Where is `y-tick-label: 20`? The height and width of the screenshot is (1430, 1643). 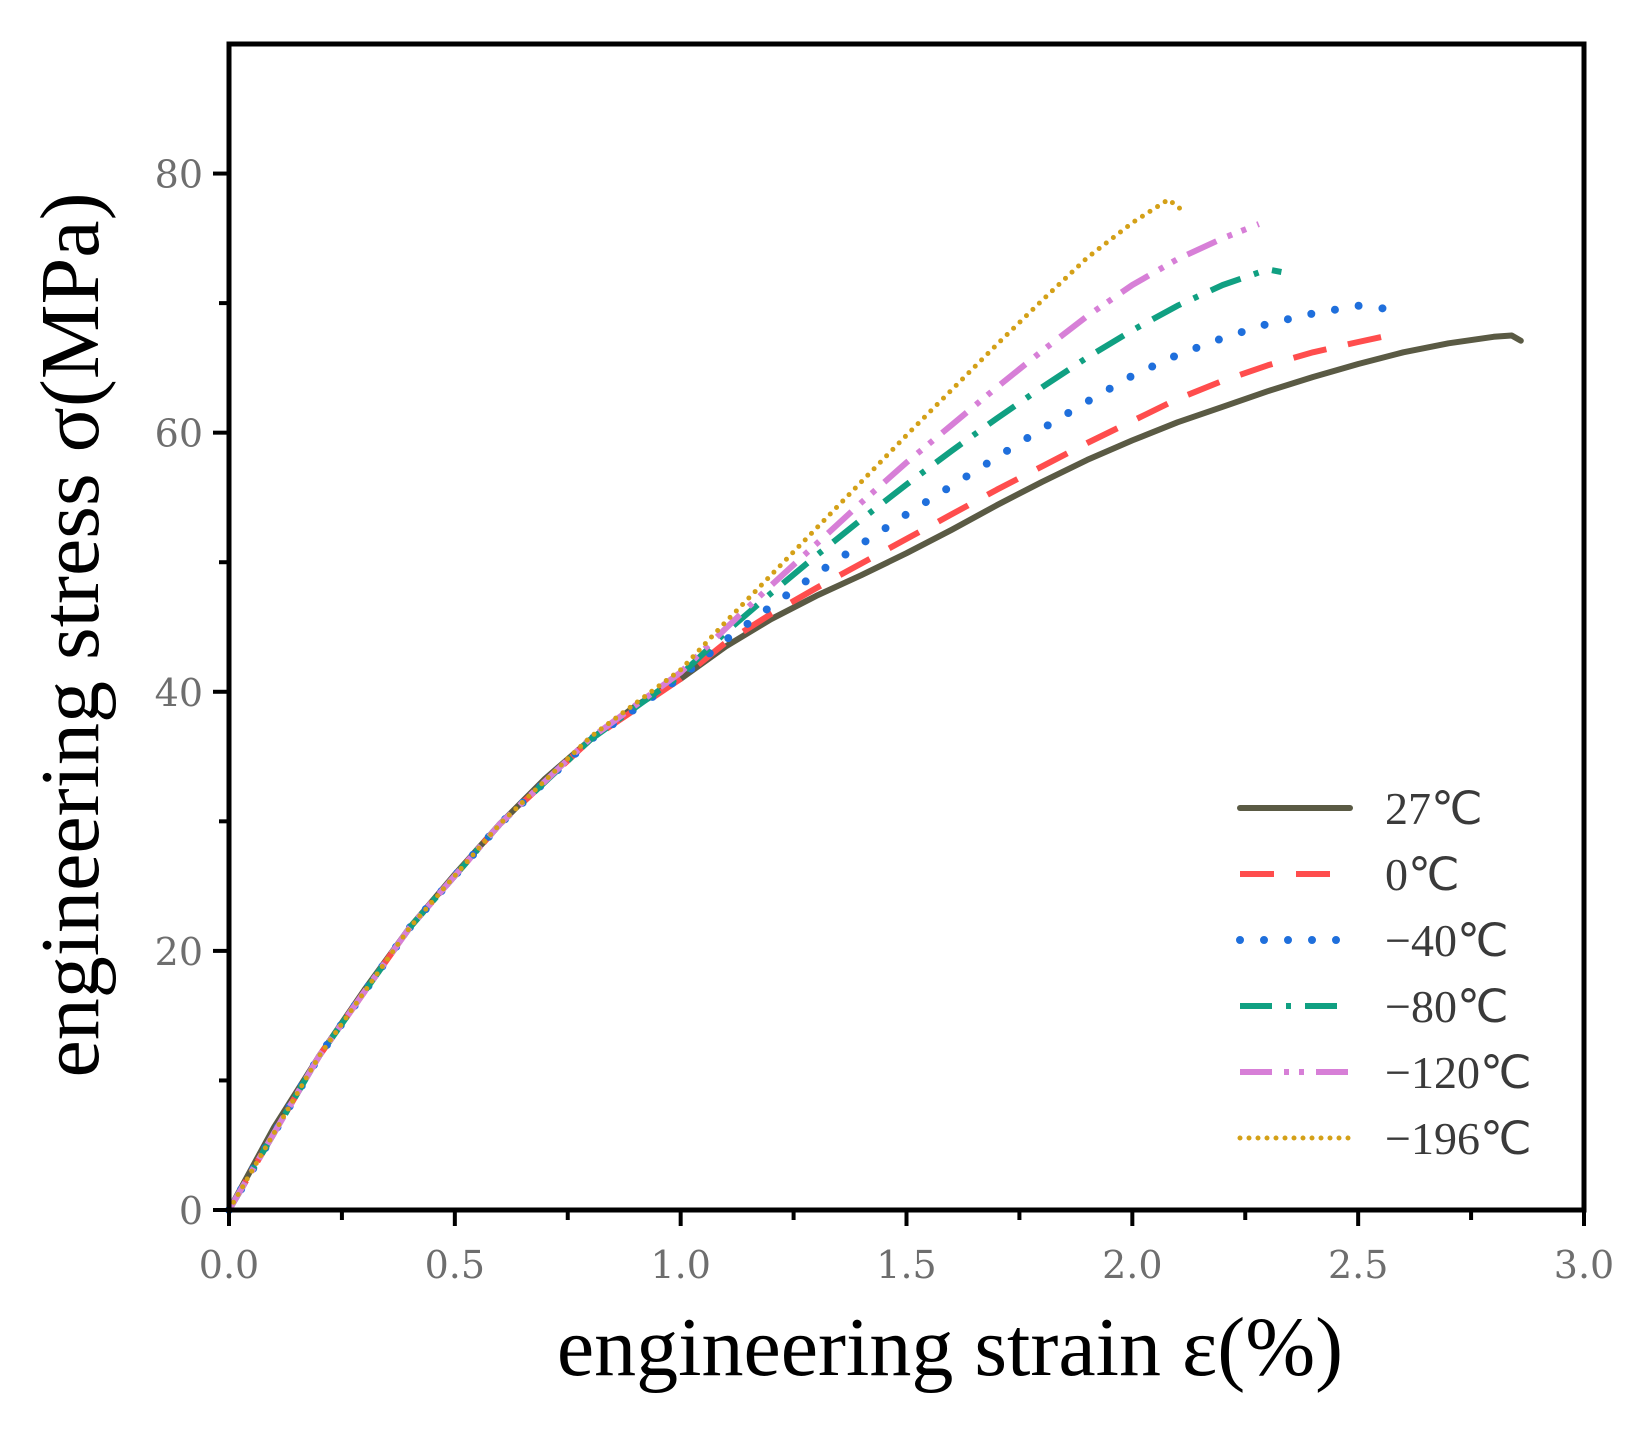 y-tick-label: 20 is located at coordinates (179, 952).